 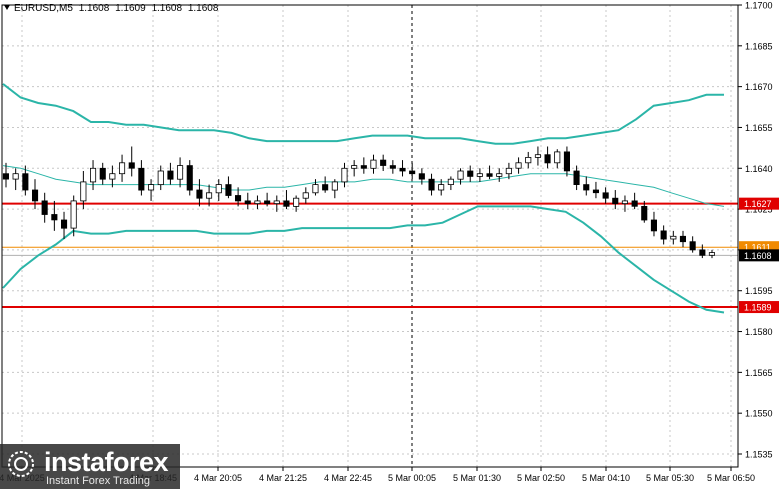 I want to click on y-tick-label: 1.1640, so click(x=759, y=169).